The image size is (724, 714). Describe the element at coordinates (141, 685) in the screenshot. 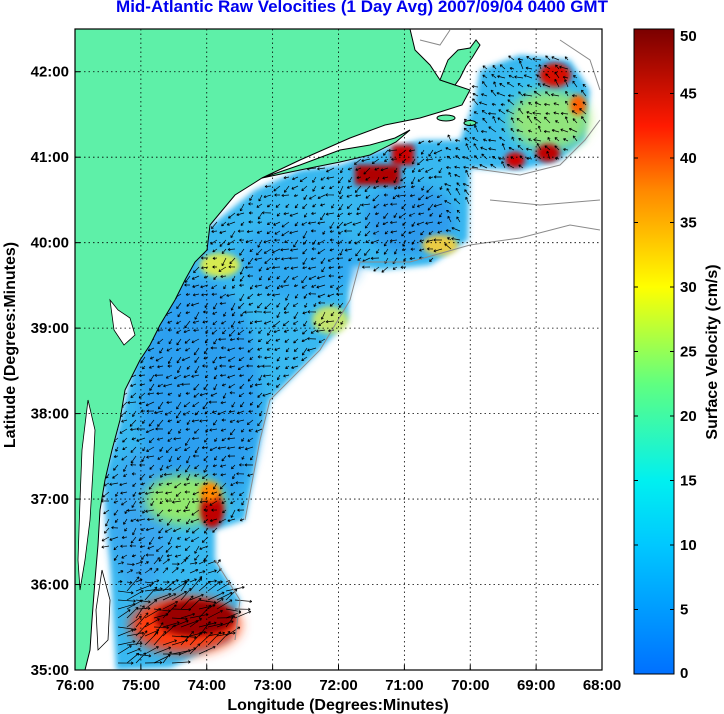

I see `x-tick-label: 75:00` at that location.